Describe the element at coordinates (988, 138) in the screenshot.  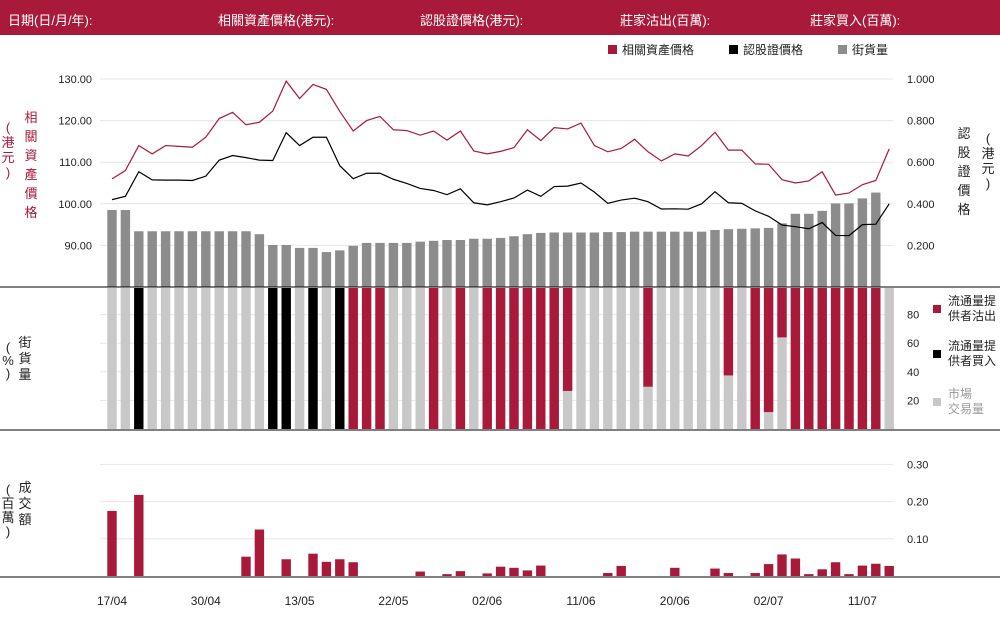
I see `right-axis-unit: (` at that location.